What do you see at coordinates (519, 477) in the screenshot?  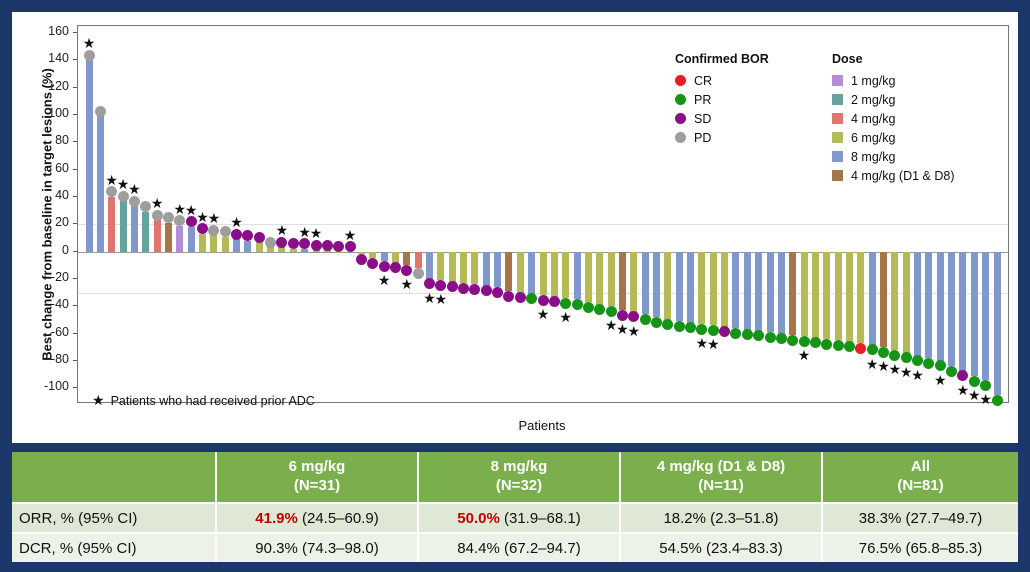 I see `table-header-8mgkg: 8 mg/kg (N=32)` at bounding box center [519, 477].